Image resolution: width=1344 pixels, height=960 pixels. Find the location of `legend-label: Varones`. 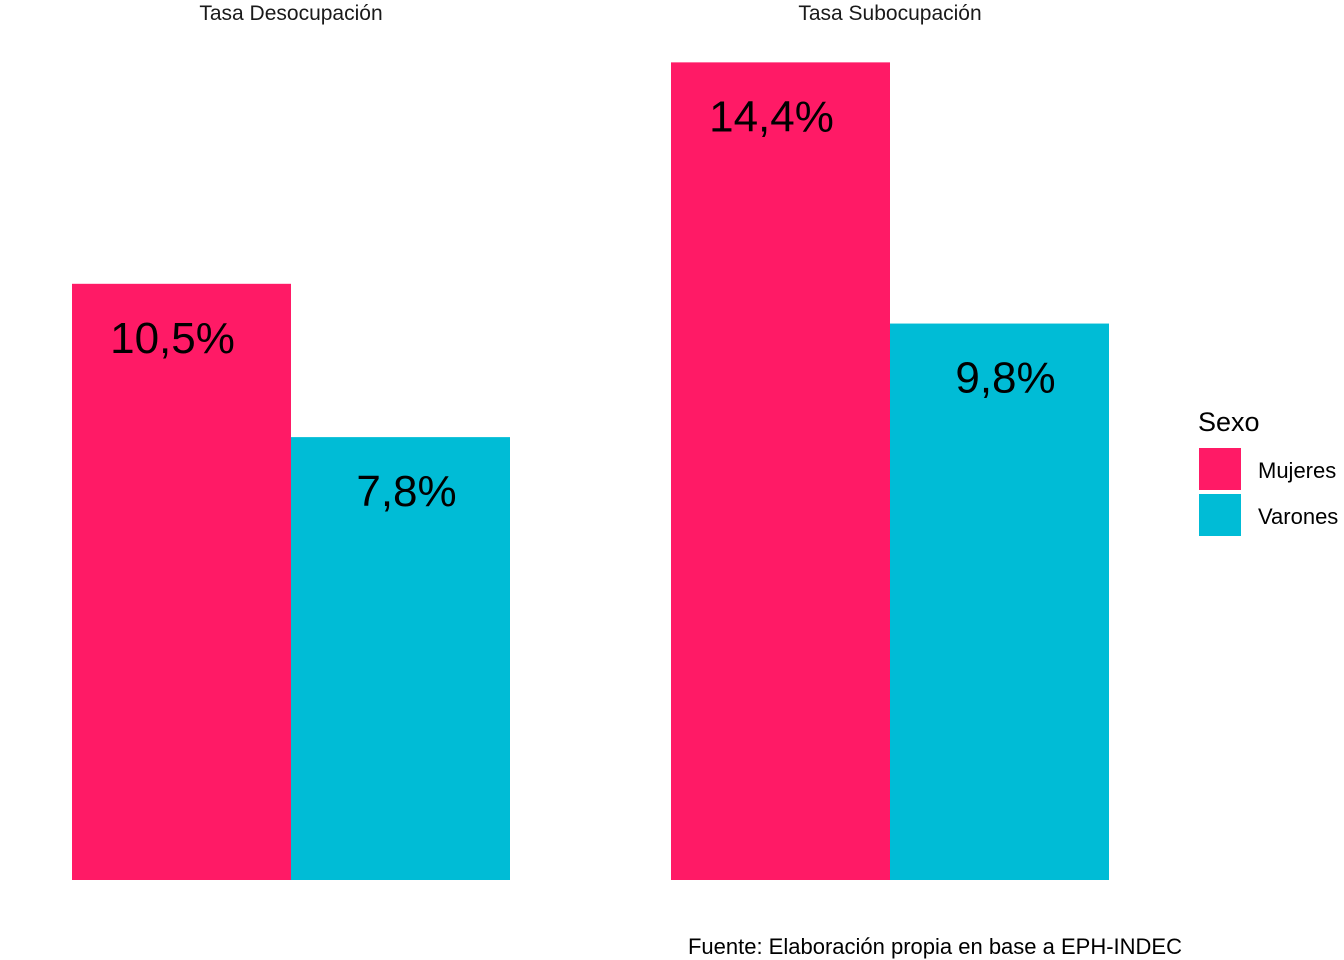

legend-label: Varones is located at coordinates (1298, 516).